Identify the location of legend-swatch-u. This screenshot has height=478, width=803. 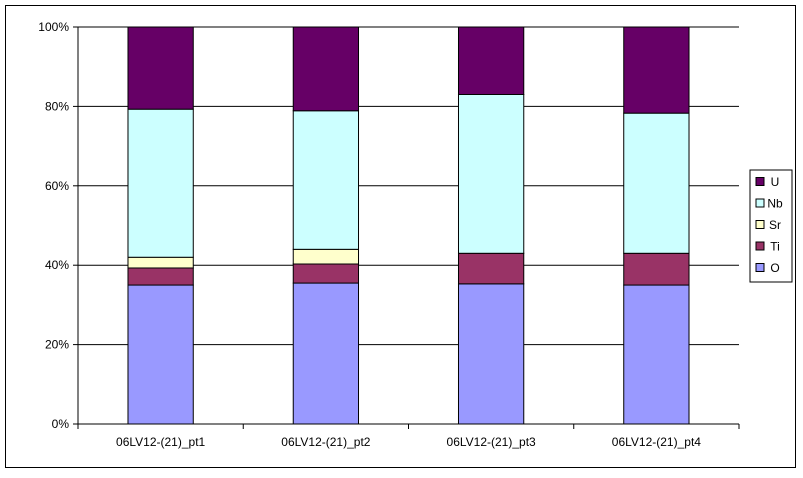
(760, 181).